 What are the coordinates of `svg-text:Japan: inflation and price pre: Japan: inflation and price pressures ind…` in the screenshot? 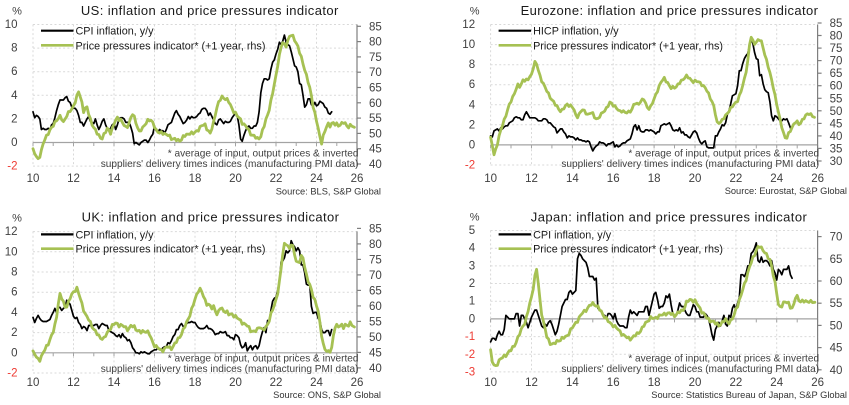 It's located at (669, 217).